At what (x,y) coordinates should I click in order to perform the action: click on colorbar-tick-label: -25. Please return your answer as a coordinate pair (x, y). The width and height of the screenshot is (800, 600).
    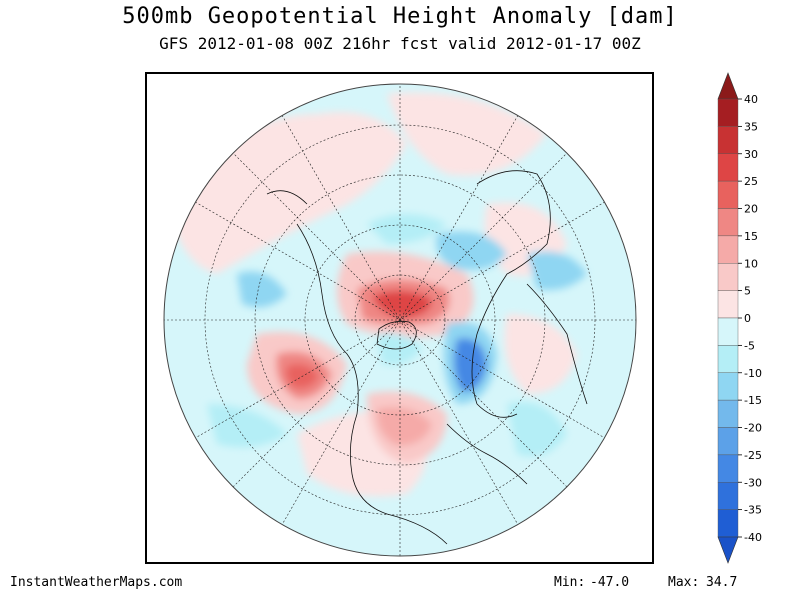
    Looking at the image, I should click on (753, 455).